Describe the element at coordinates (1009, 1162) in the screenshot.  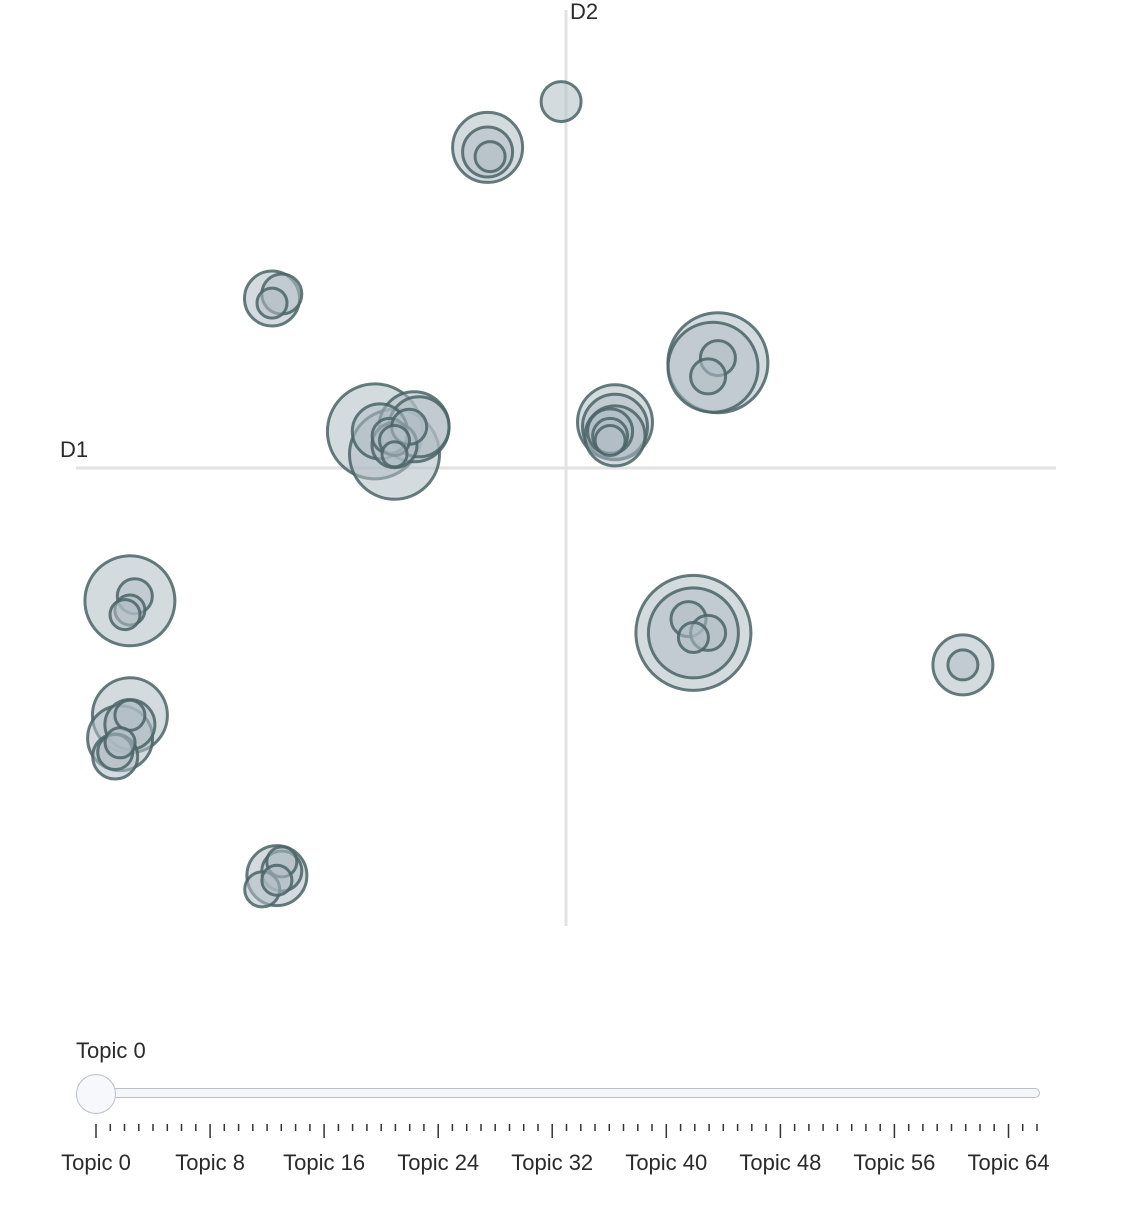
I see `slider-tick-label: Topic 64` at that location.